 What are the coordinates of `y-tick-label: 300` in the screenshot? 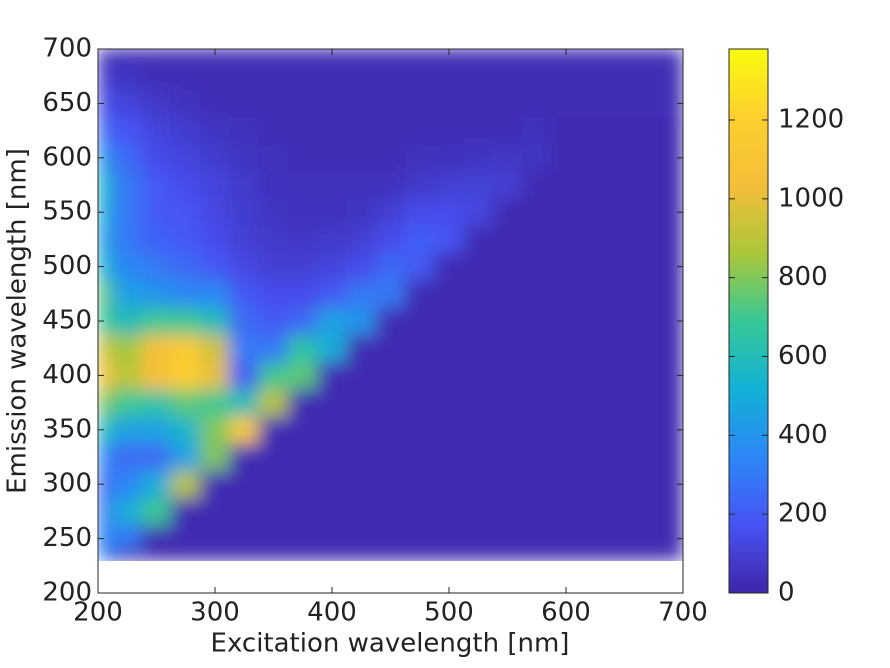 It's located at (67, 484).